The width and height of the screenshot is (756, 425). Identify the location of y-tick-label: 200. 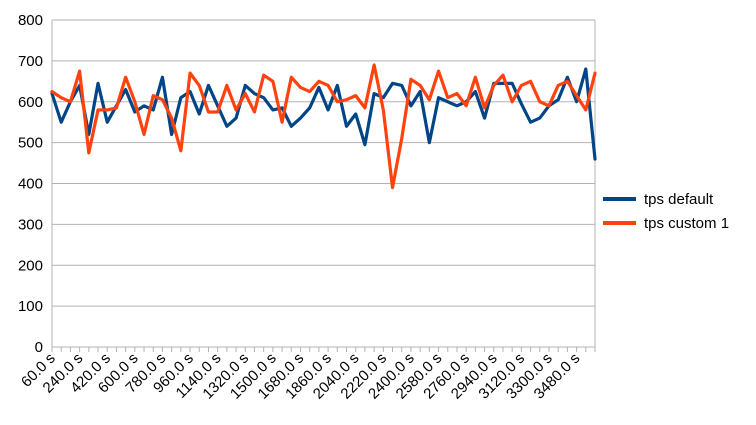
(30, 265).